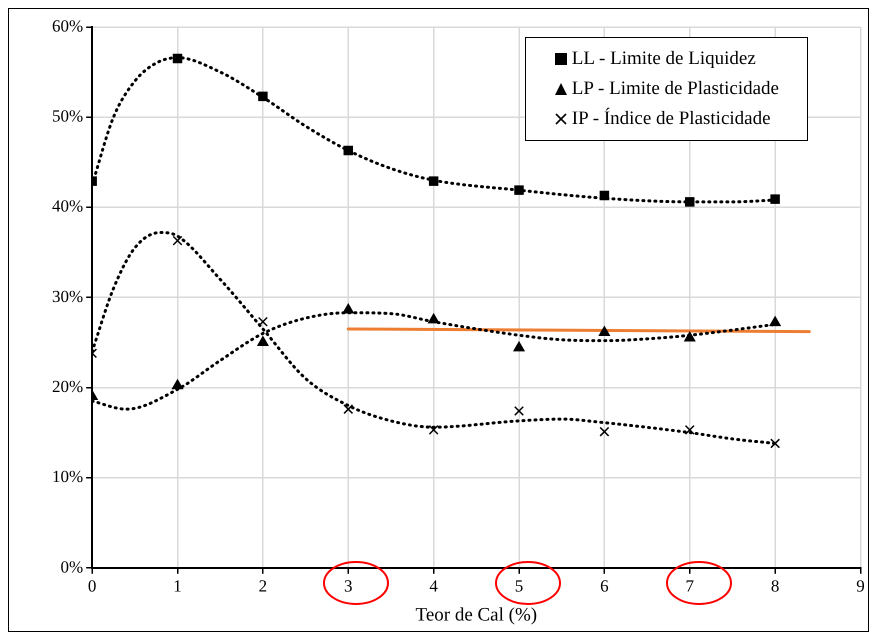 This screenshot has width=877, height=640. I want to click on legend-label: LP - Limite de Plasticidade, so click(675, 89).